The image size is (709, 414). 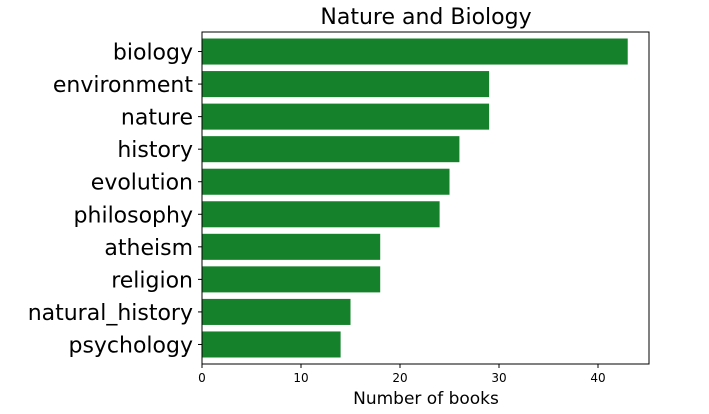 I want to click on x-ticks-group: 0 10 20 30 40, so click(x=402, y=374).